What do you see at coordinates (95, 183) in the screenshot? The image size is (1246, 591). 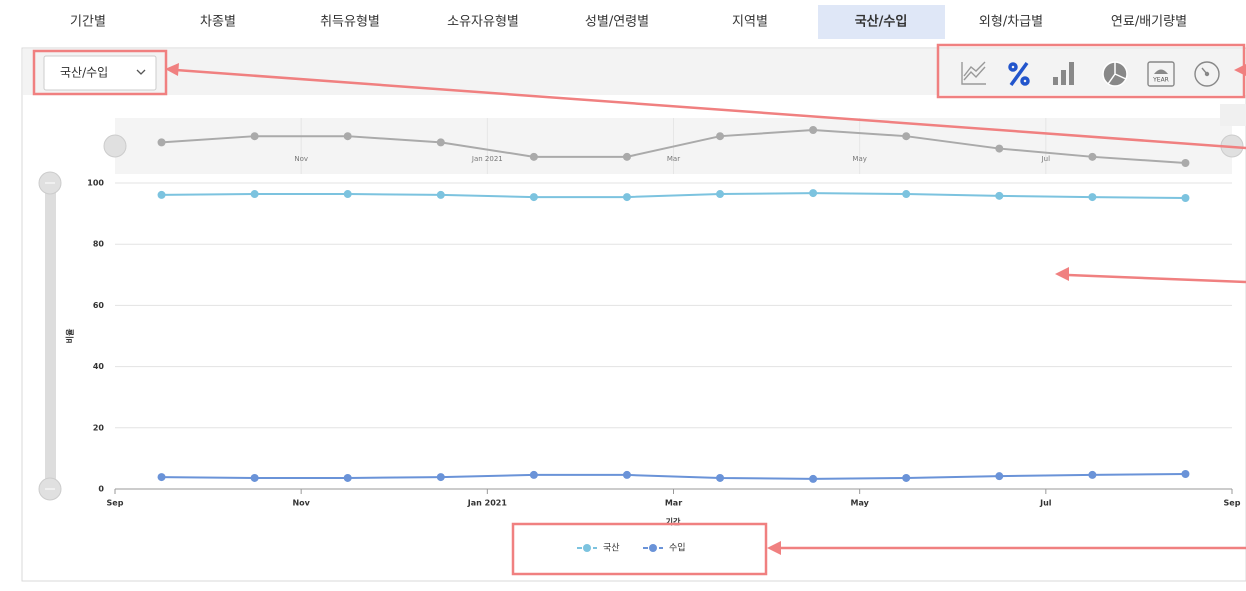 I see `y-tick-label: 100` at bounding box center [95, 183].